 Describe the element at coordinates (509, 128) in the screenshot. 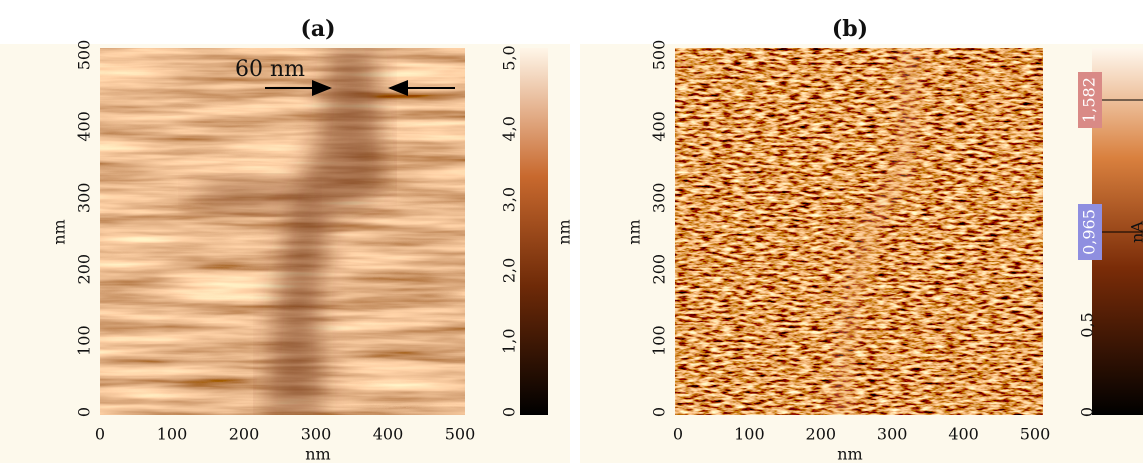

I see `colorbar-tick-label: 4,0` at that location.